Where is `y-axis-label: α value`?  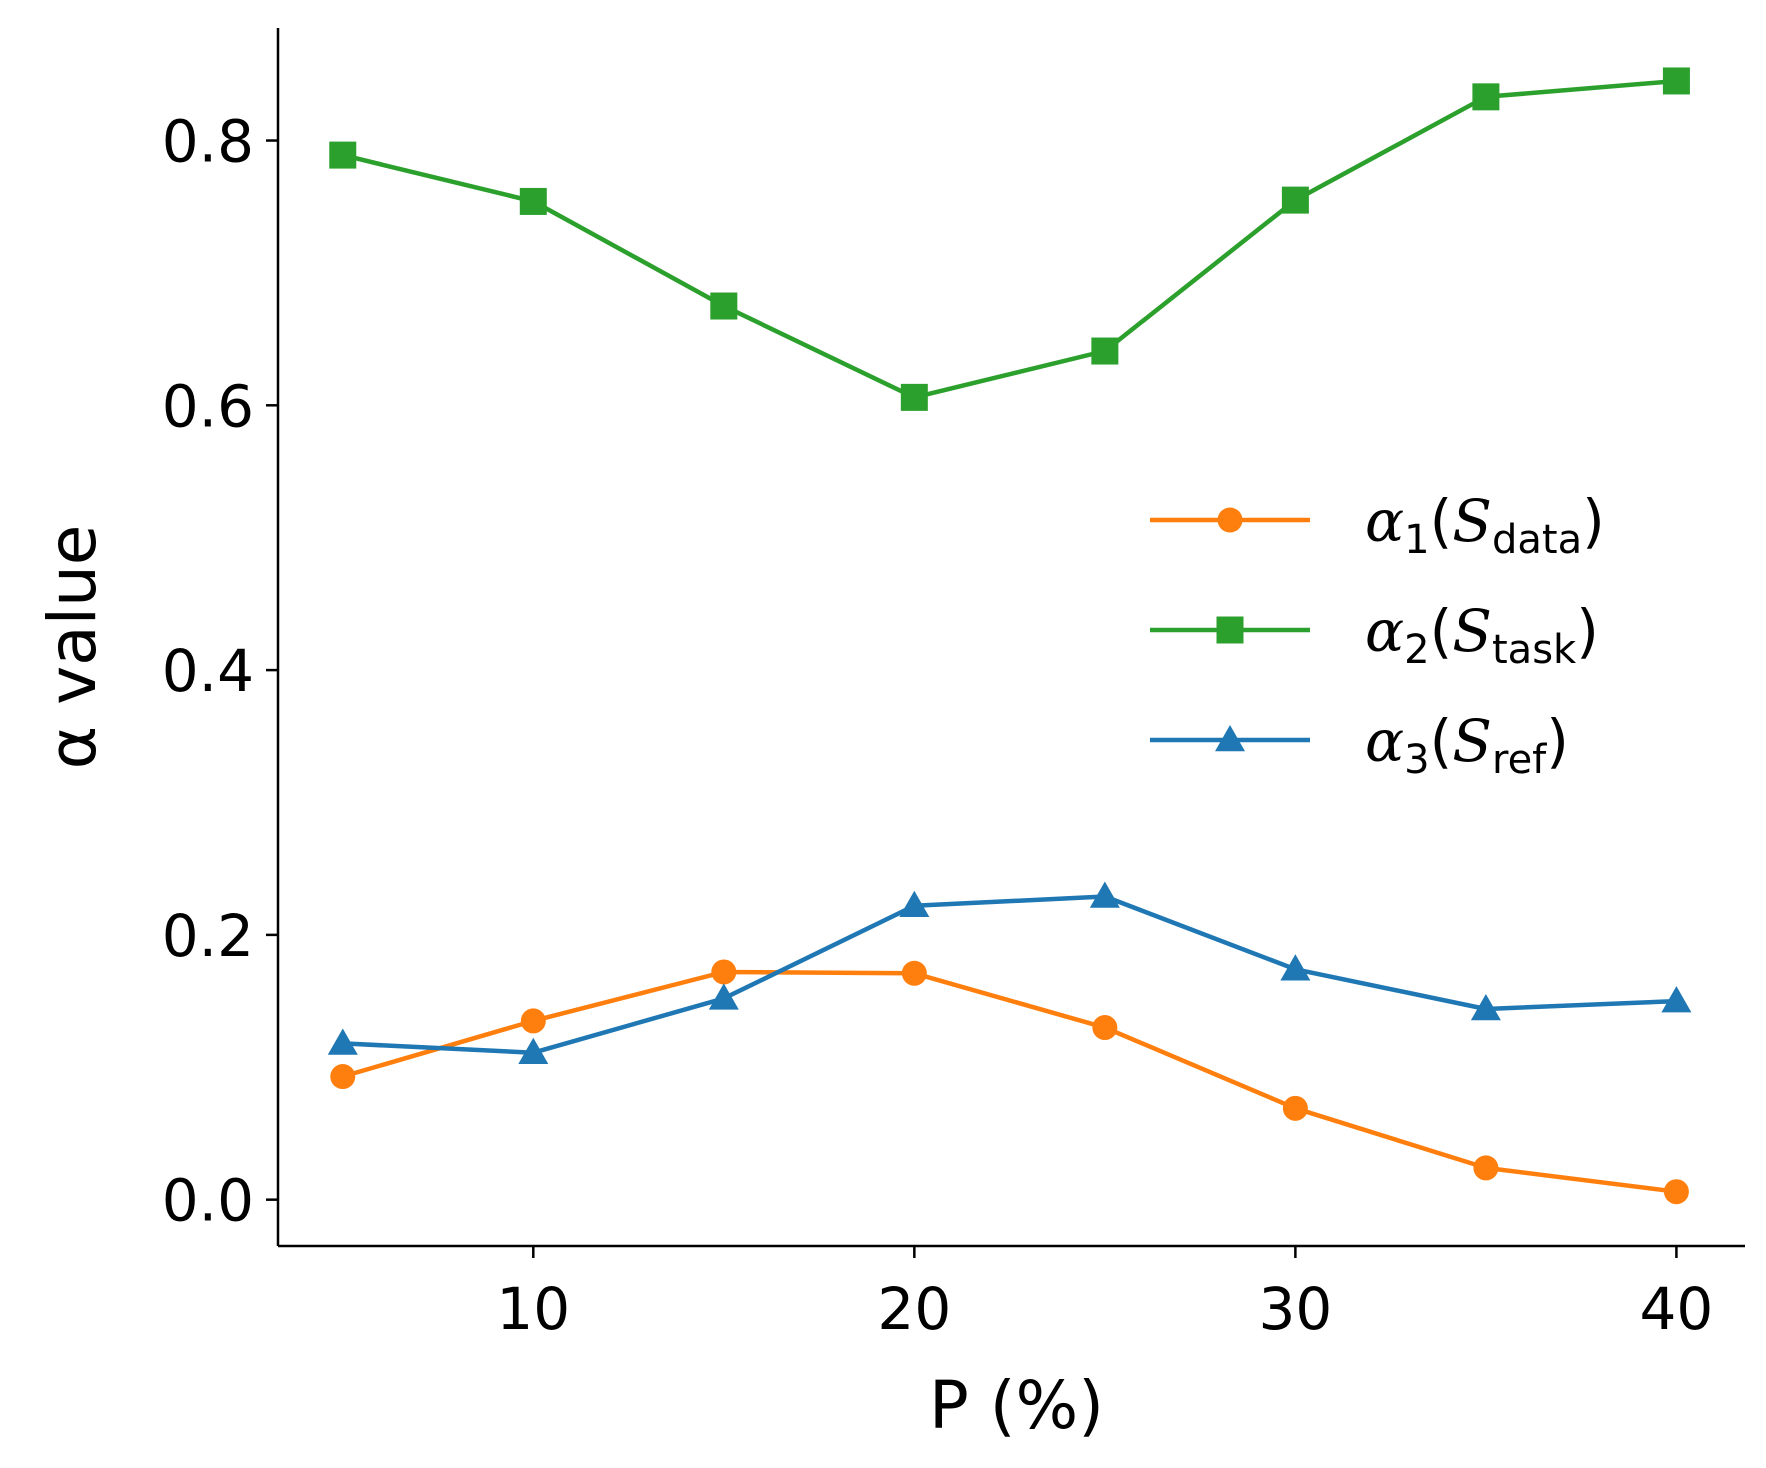 y-axis-label: α value is located at coordinates (72, 647).